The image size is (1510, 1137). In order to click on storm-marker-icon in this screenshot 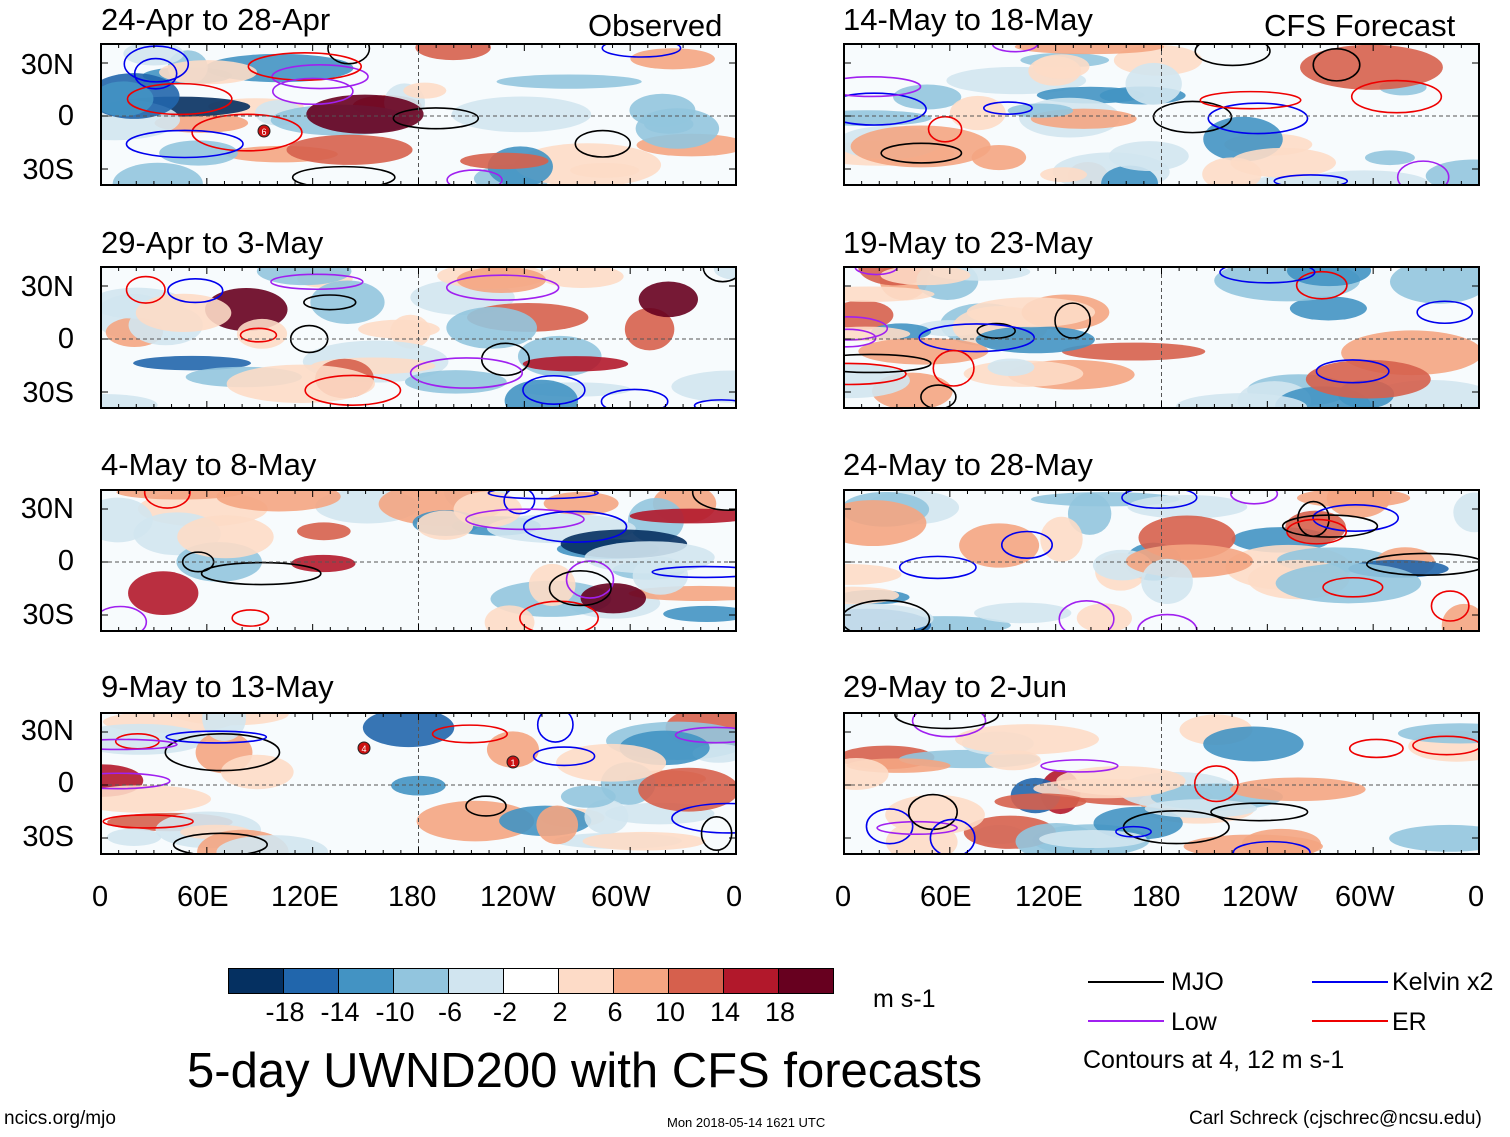, I will do `click(264, 131)`.